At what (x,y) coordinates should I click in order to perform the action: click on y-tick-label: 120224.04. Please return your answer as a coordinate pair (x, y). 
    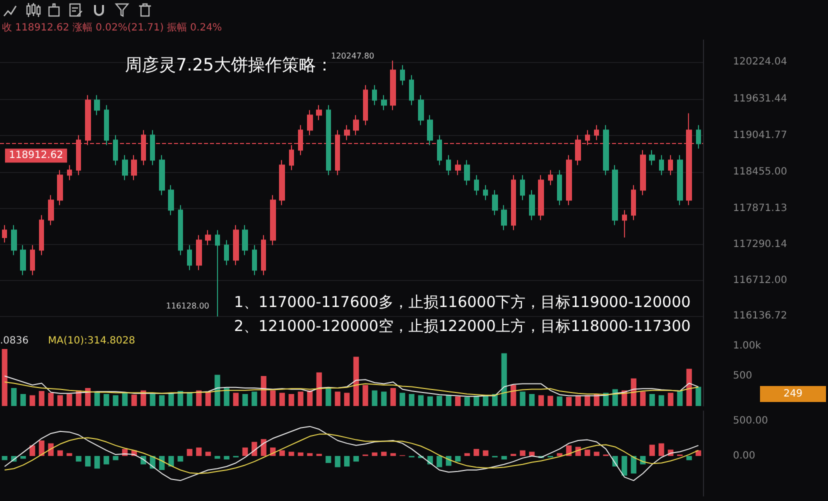
    Looking at the image, I should click on (760, 62).